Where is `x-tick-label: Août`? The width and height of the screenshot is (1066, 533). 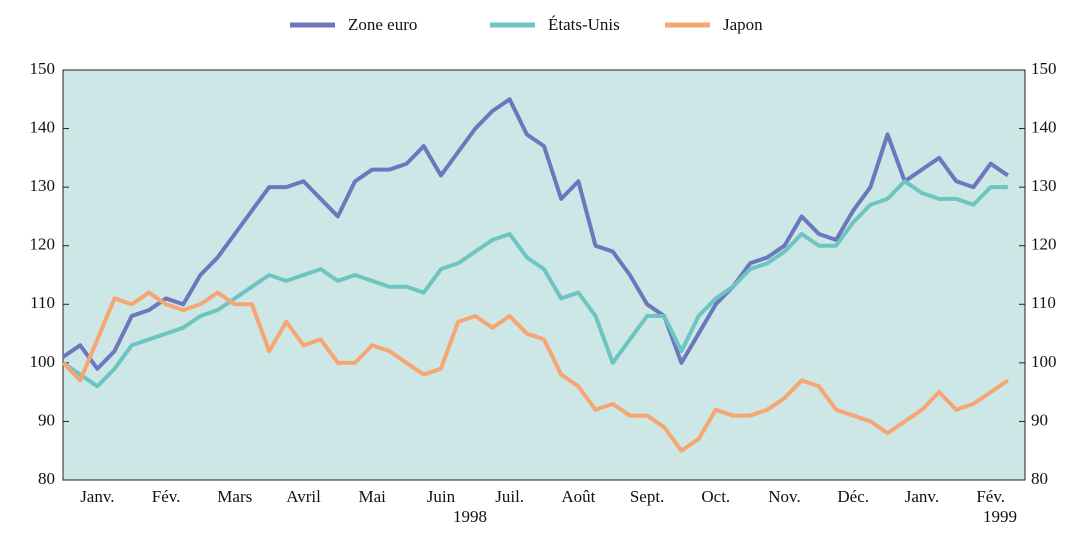 x-tick-label: Août is located at coordinates (578, 496).